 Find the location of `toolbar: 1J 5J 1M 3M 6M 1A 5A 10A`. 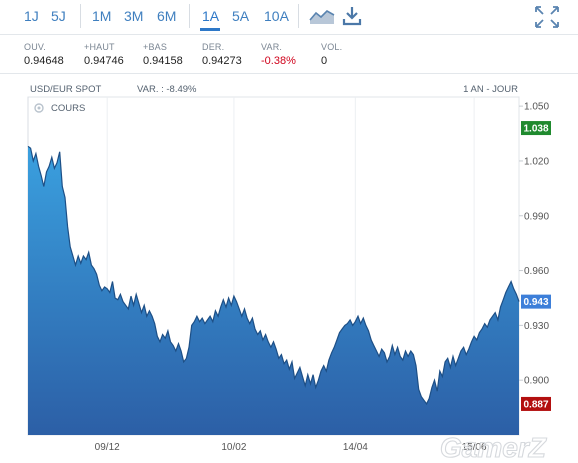

toolbar: 1J 5J 1M 3M 6M 1A 5A 10A is located at coordinates (289, 17).